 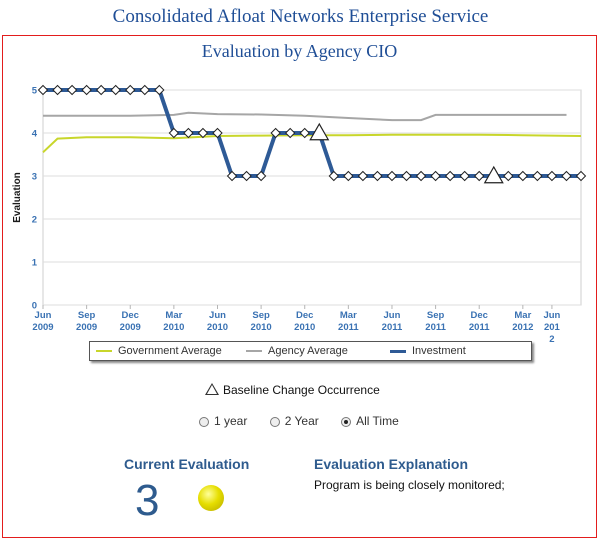 I want to click on legend-item-agency-average: Agency Average, so click(x=297, y=351).